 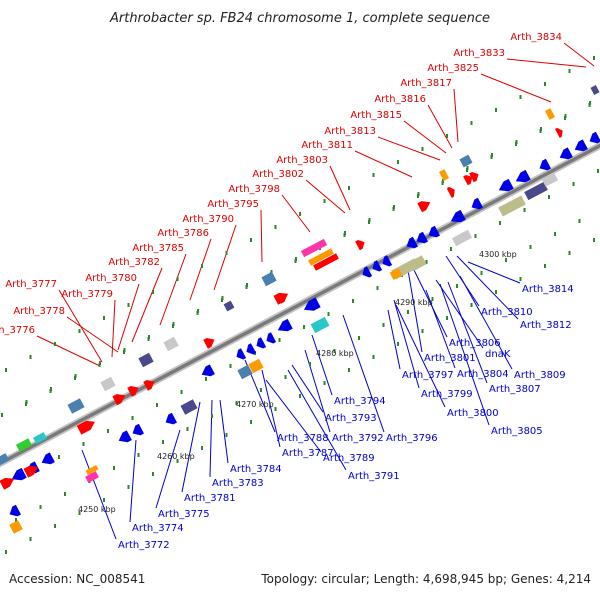 What do you see at coordinates (548, 289) in the screenshot?
I see `gene-label-arth_3814: Arth_3814` at bounding box center [548, 289].